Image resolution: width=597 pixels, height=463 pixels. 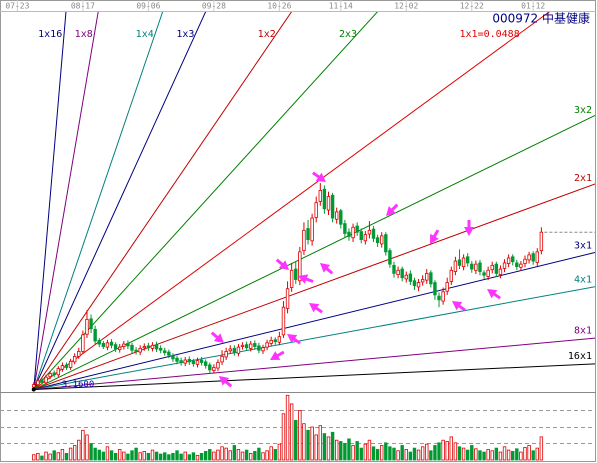 What do you see at coordinates (288, 427) in the screenshot?
I see `volume-bars` at bounding box center [288, 427].